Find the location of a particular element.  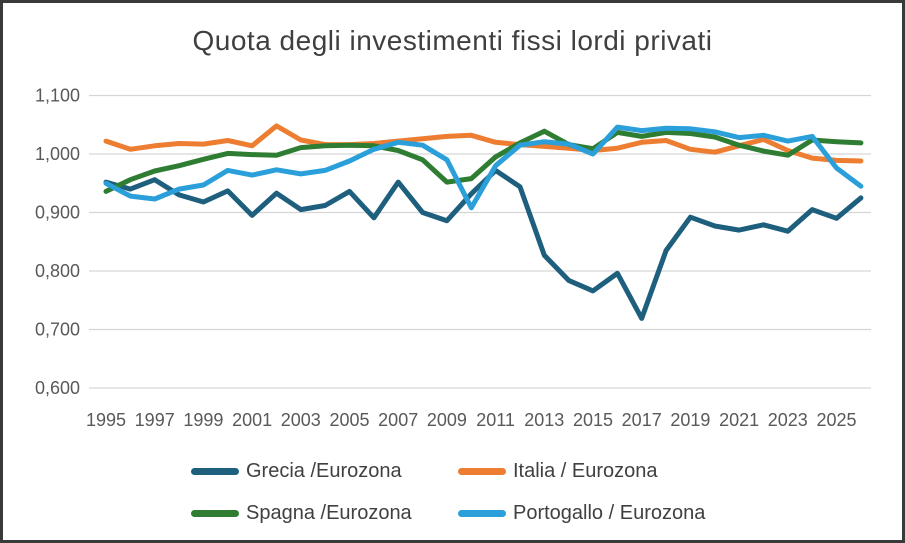

x-axis-label: 2009 is located at coordinates (447, 420).